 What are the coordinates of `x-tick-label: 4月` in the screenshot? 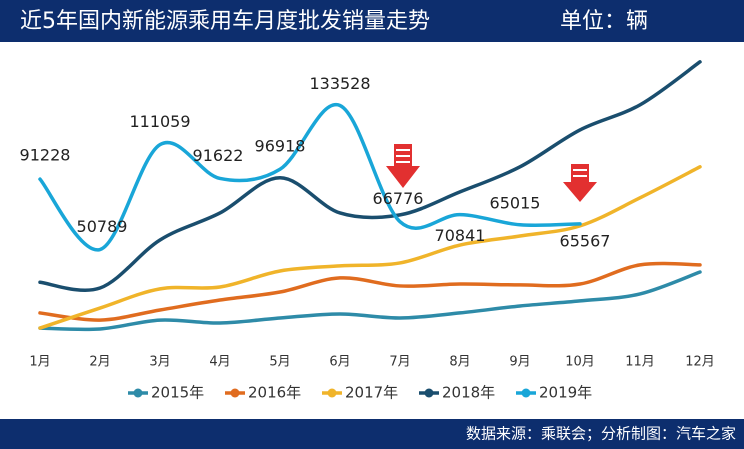 It's located at (219, 362).